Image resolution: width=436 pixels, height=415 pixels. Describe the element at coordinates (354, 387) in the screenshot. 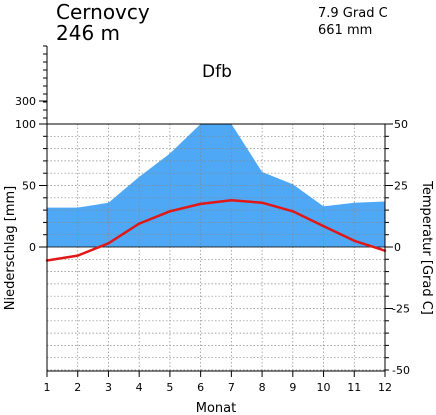

I see `month-label: 11` at that location.